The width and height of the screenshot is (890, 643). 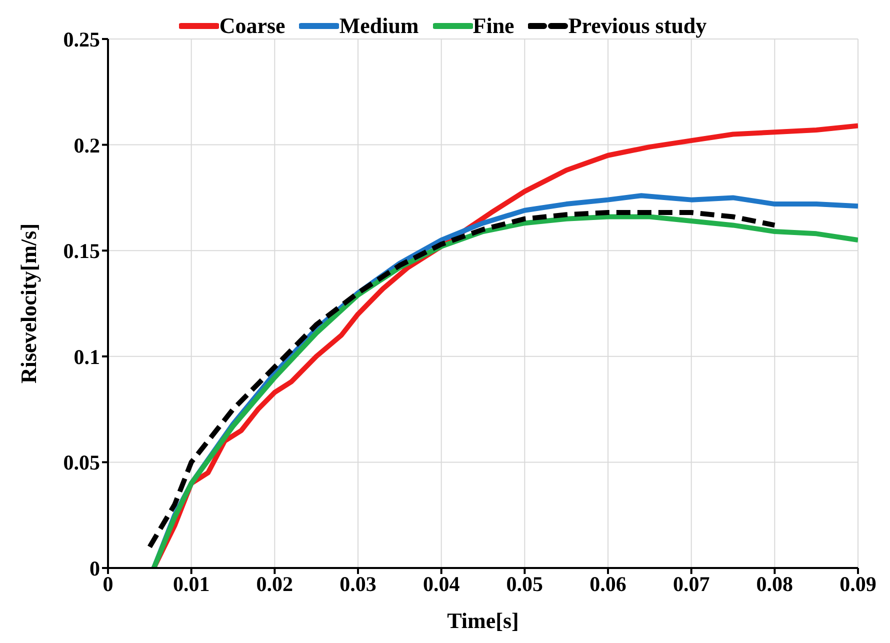 What do you see at coordinates (275, 584) in the screenshot?
I see `x-tick-label: 0.02` at bounding box center [275, 584].